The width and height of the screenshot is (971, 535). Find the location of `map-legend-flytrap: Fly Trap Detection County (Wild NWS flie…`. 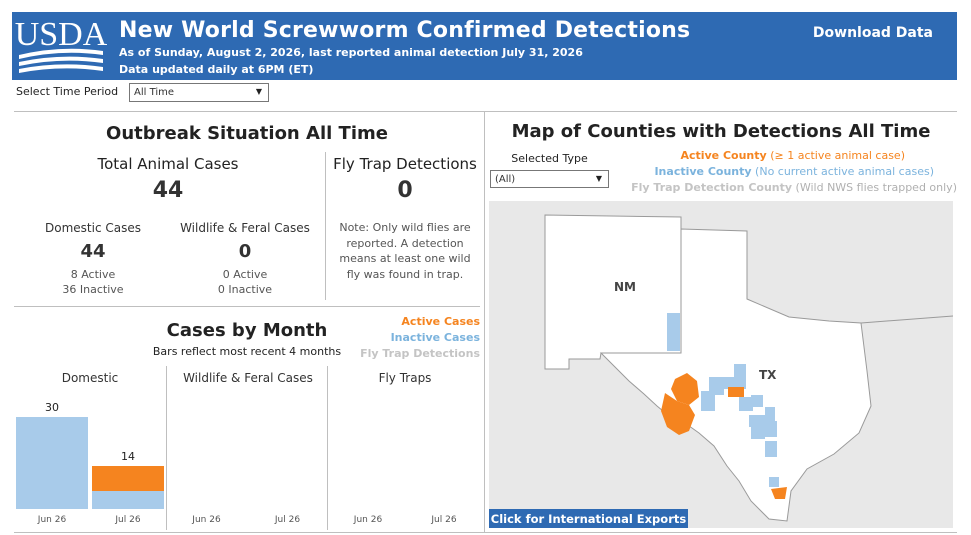

map-legend-flytrap: Fly Trap Detection County (Wild NWS flie… is located at coordinates (794, 187).